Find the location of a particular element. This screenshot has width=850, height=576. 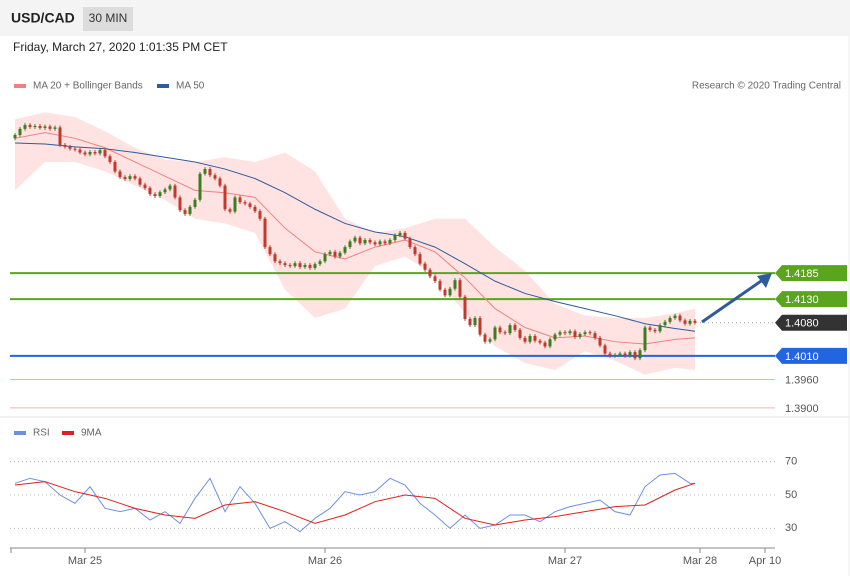

level-label: 1.3900 is located at coordinates (802, 409).